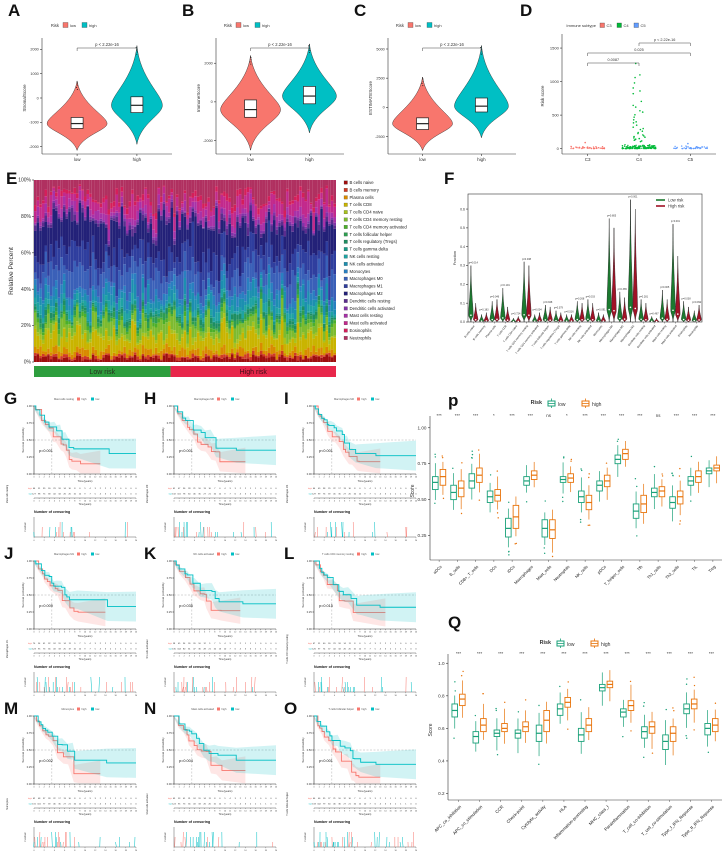 This screenshot has height=865, width=728. I want to click on svg-text: 0.75, so click(170, 423).